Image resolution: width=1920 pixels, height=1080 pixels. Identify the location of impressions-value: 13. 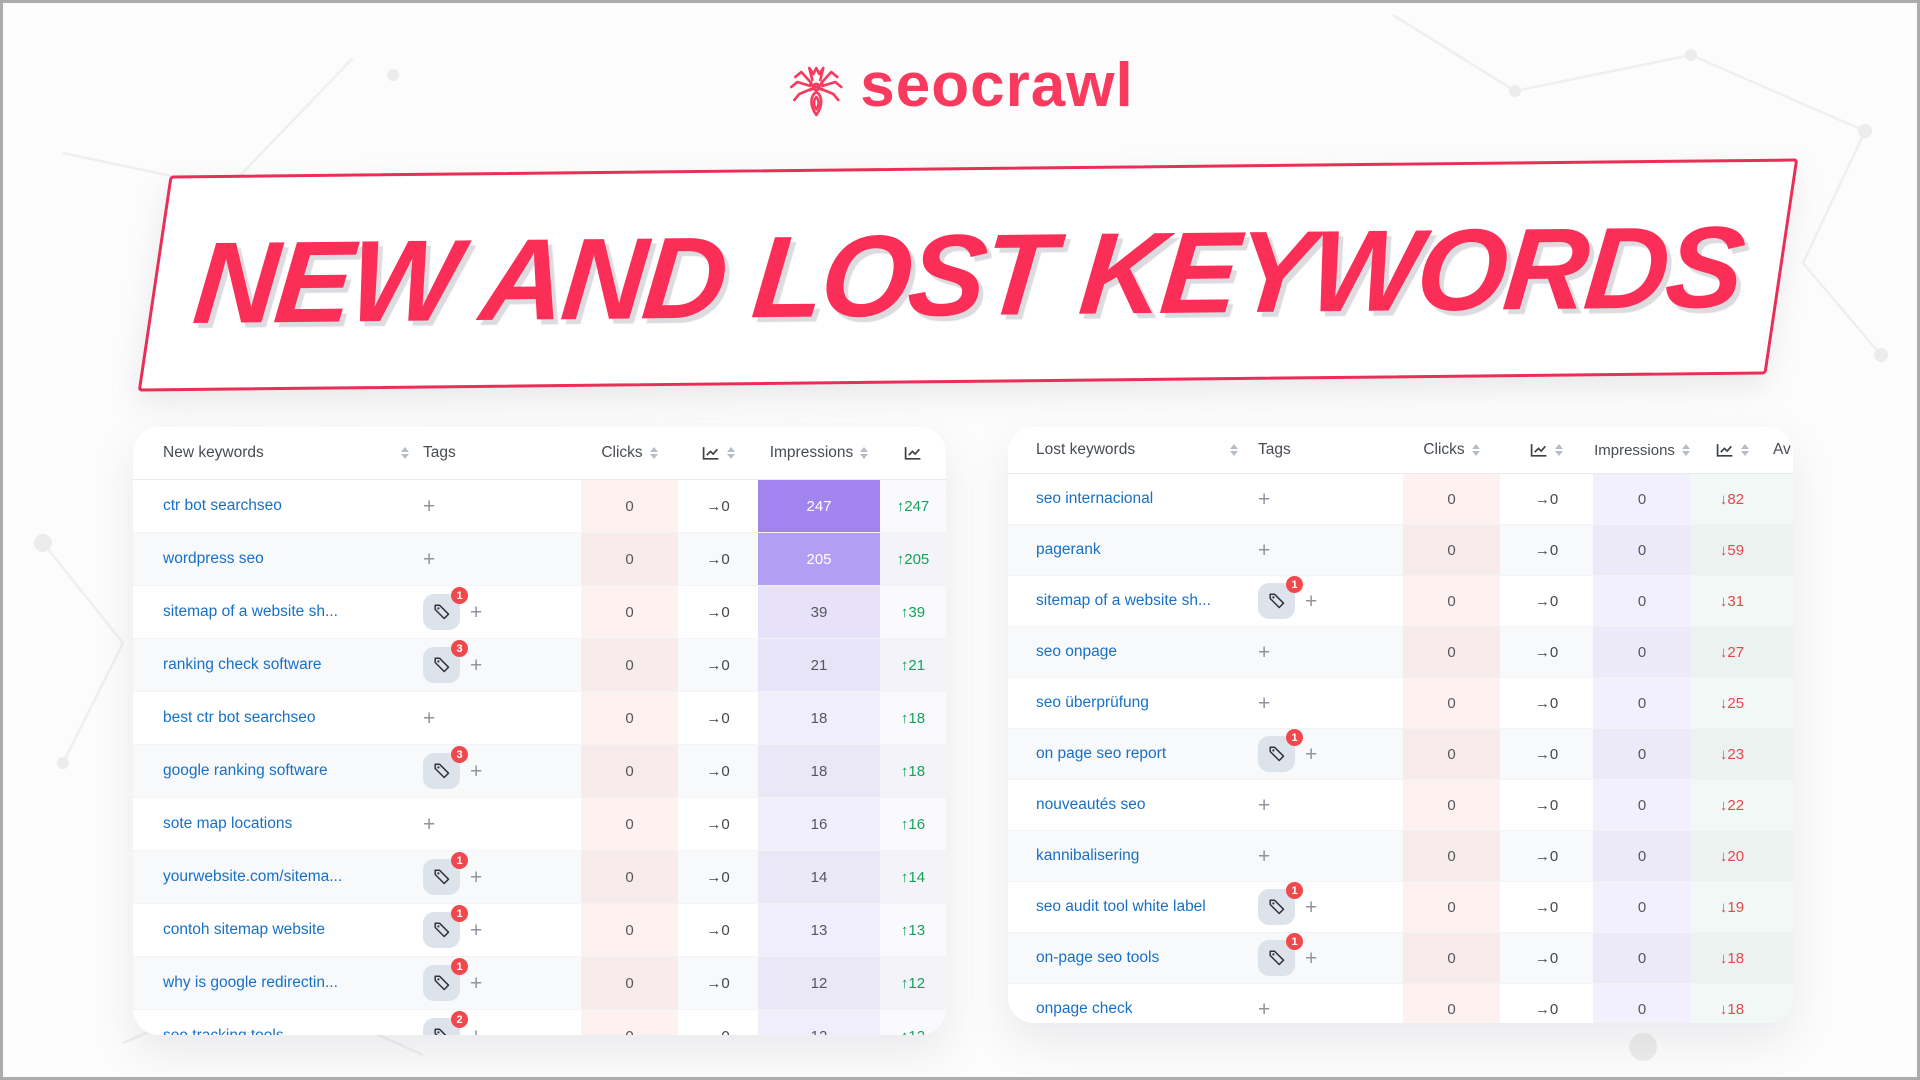
(819, 930).